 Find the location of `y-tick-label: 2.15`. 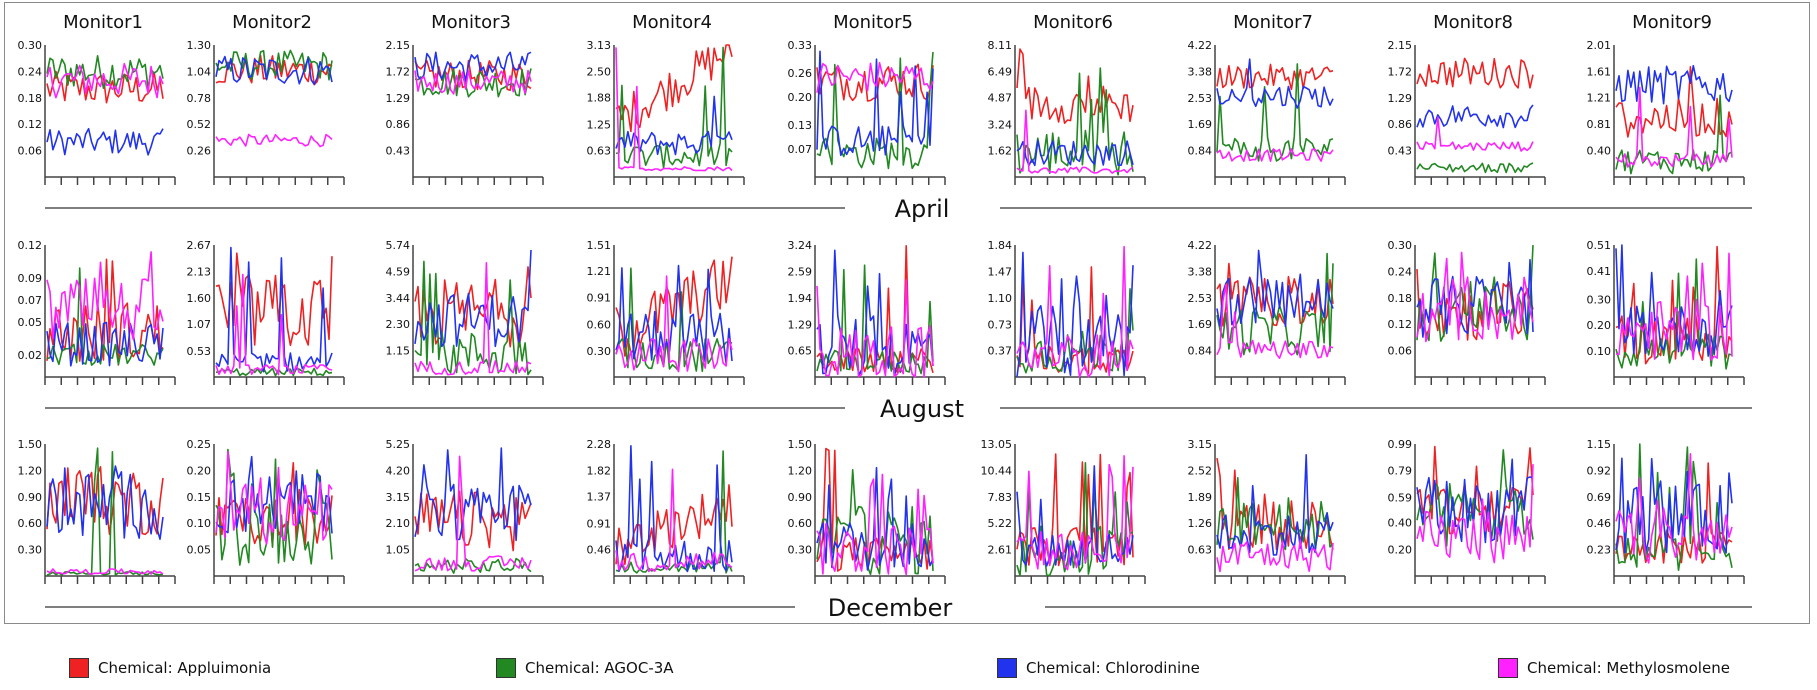

y-tick-label: 2.15 is located at coordinates (398, 45).